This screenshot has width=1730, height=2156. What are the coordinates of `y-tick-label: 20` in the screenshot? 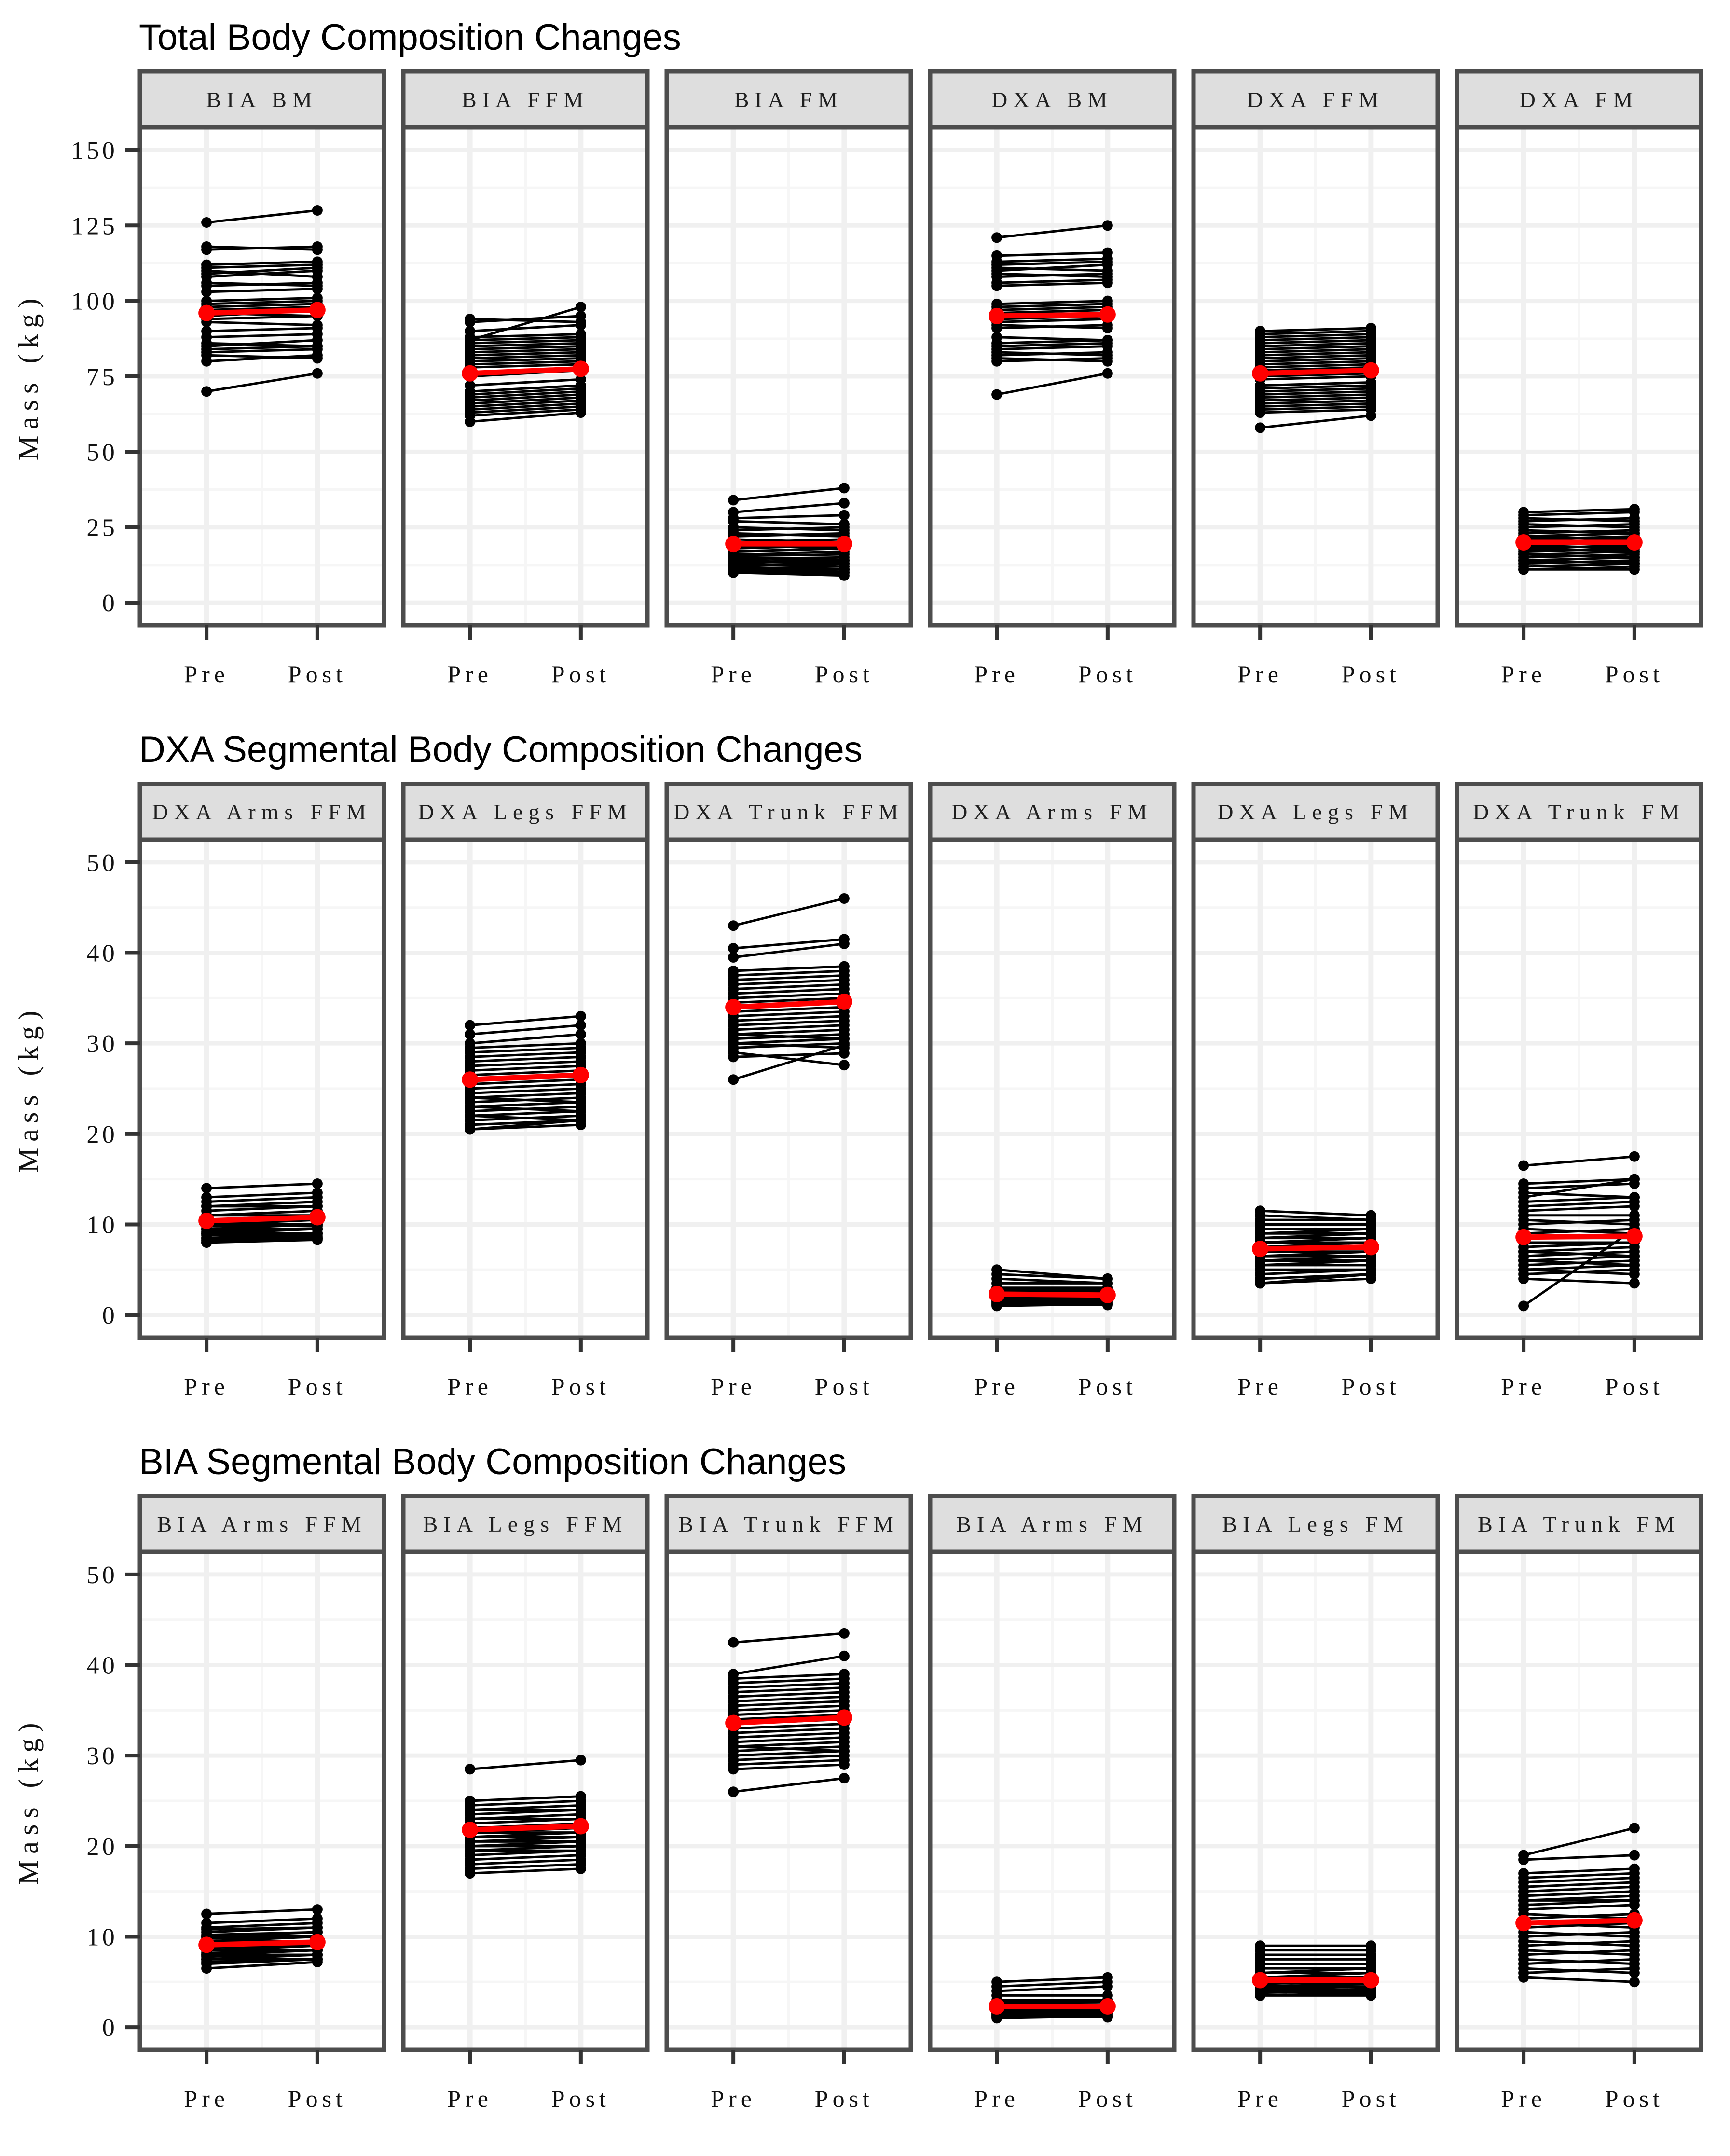 It's located at (102, 1134).